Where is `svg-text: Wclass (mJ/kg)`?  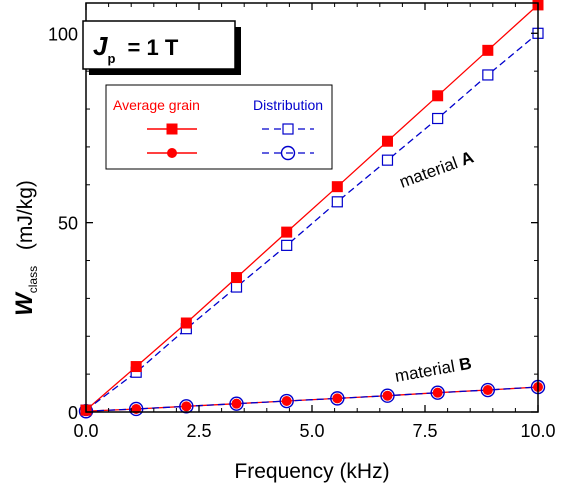 svg-text: Wclass (mJ/kg) is located at coordinates (25, 248).